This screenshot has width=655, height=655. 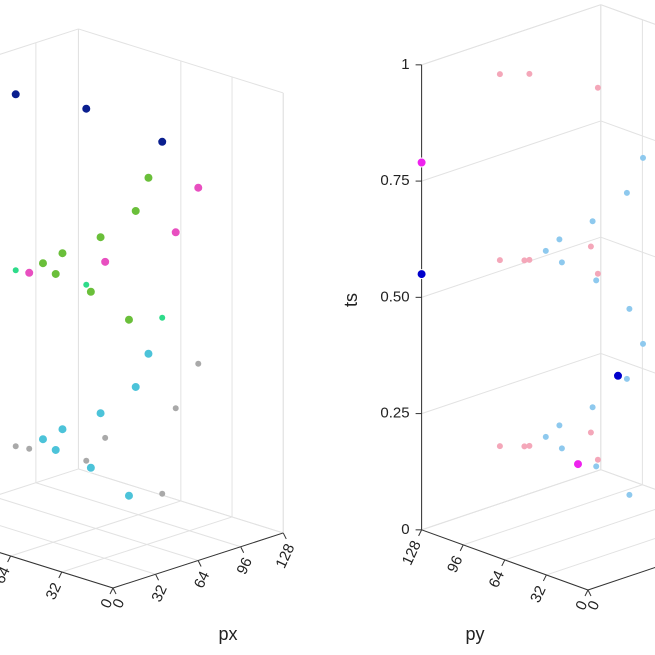 What do you see at coordinates (455, 564) in the screenshot?
I see `y-tick-label: 96` at bounding box center [455, 564].